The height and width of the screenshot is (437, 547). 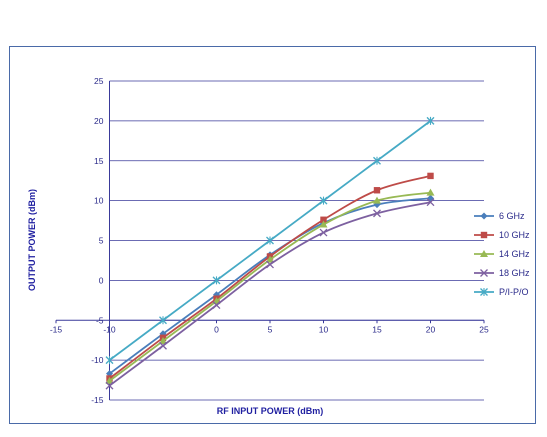 What do you see at coordinates (32, 240) in the screenshot?
I see `y-axis-title: OUTPUT POWER (dBm)` at bounding box center [32, 240].